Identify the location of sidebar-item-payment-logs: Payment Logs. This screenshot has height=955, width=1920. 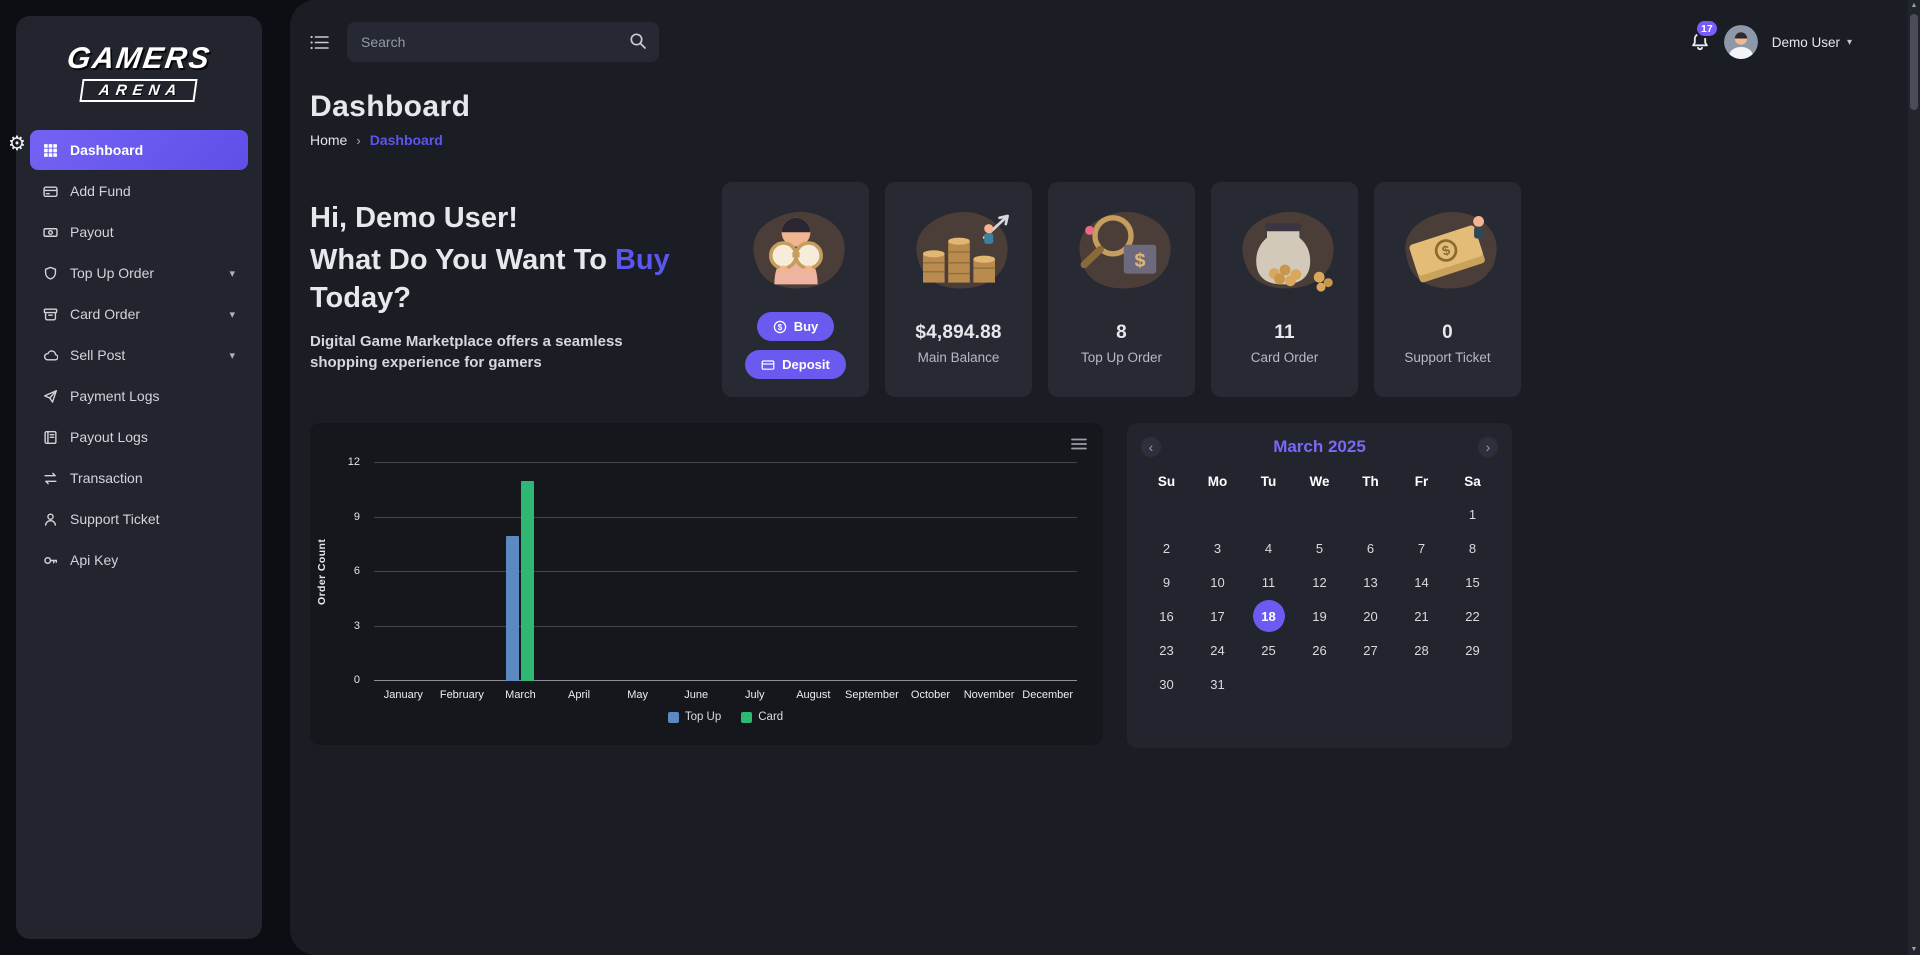
(139, 396).